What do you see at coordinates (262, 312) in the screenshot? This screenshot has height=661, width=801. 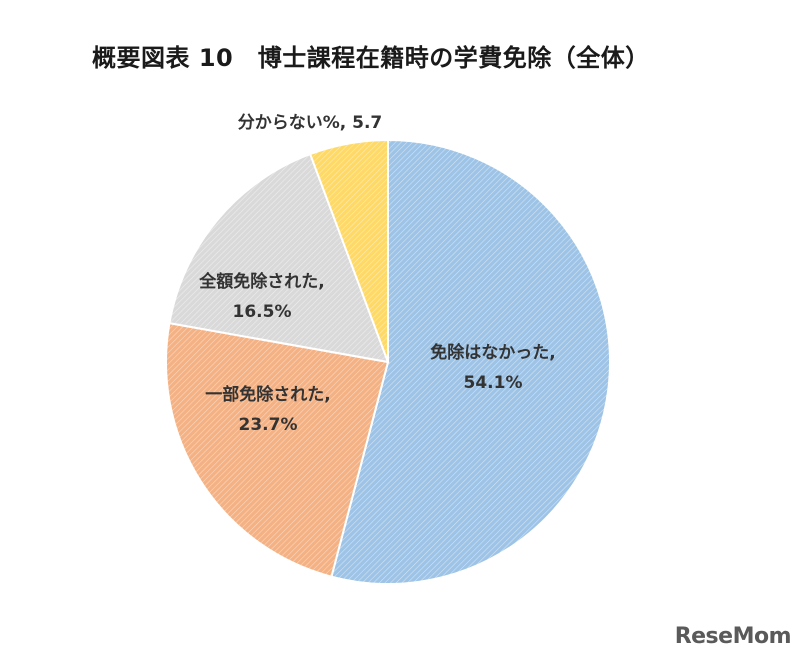 I see `slice-value-2: 16.5%` at bounding box center [262, 312].